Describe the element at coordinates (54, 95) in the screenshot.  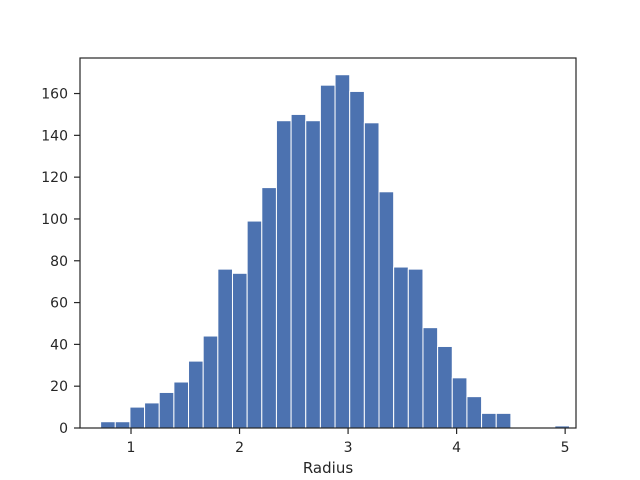
I see `y-tick-label: 160` at that location.